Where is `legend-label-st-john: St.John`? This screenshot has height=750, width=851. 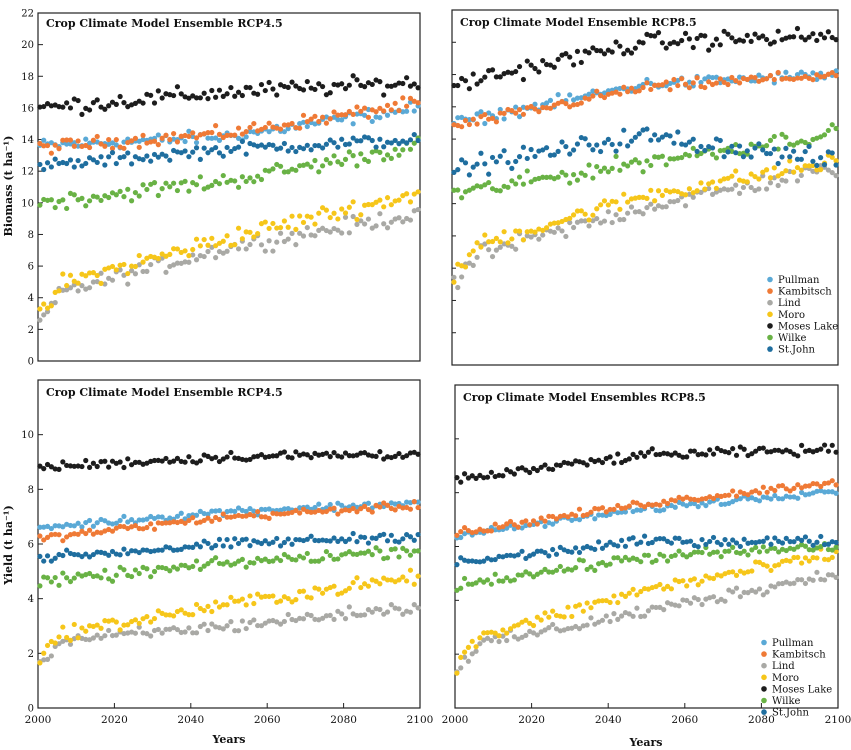
legend-label-st-john: St.John is located at coordinates (797, 350).